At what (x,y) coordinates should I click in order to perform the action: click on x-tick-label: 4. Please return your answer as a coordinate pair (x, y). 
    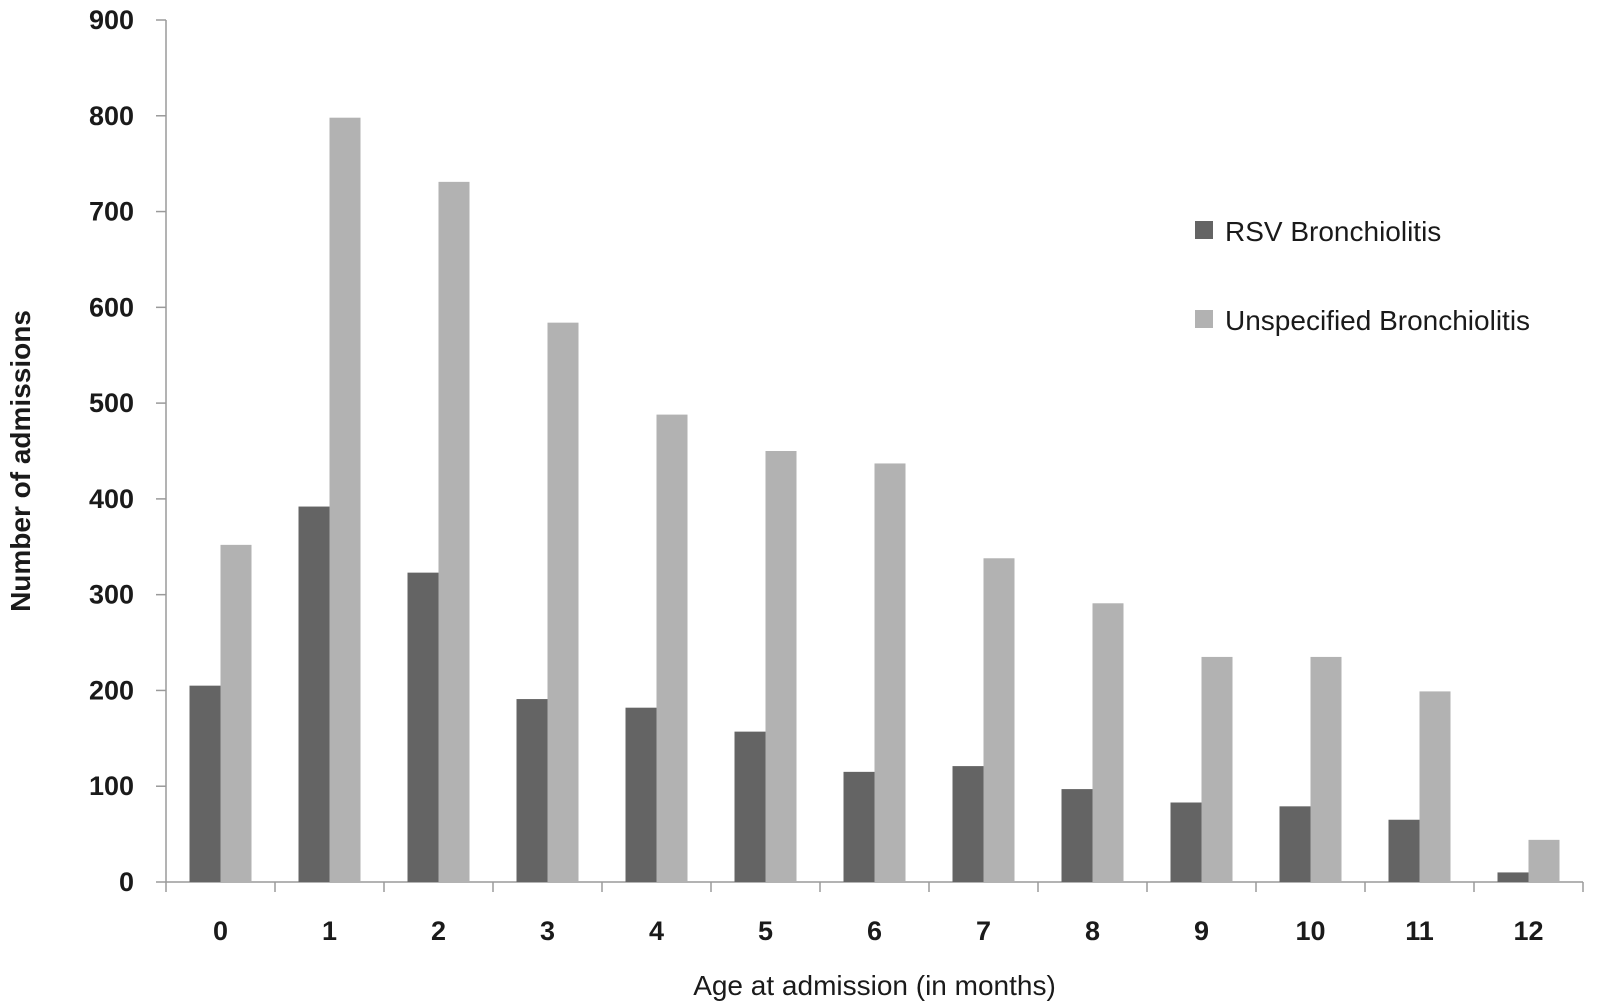
    Looking at the image, I should click on (656, 931).